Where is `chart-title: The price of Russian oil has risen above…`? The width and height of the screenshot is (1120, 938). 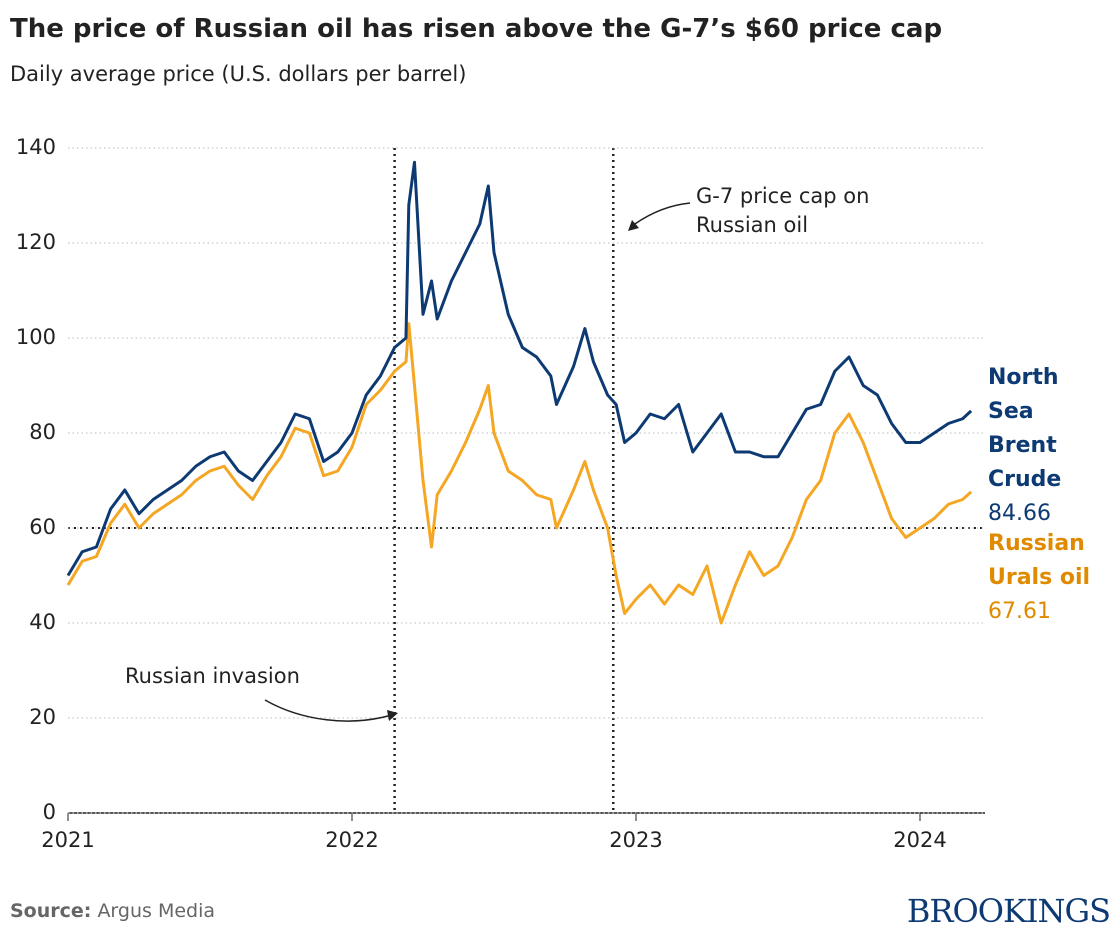 chart-title: The price of Russian oil has risen above… is located at coordinates (476, 29).